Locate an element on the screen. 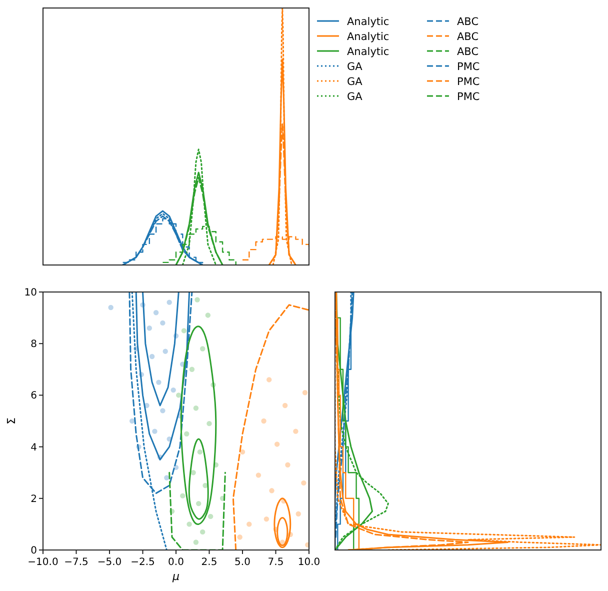 The width and height of the screenshot is (608, 591). x-tick-label: 7.5 is located at coordinates (276, 562).